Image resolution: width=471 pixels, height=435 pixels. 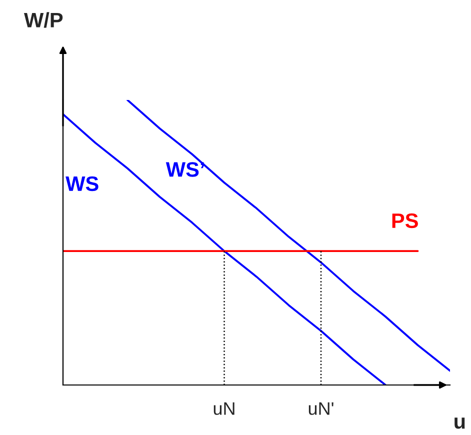 I want to click on series-label: WS’, so click(x=185, y=169).